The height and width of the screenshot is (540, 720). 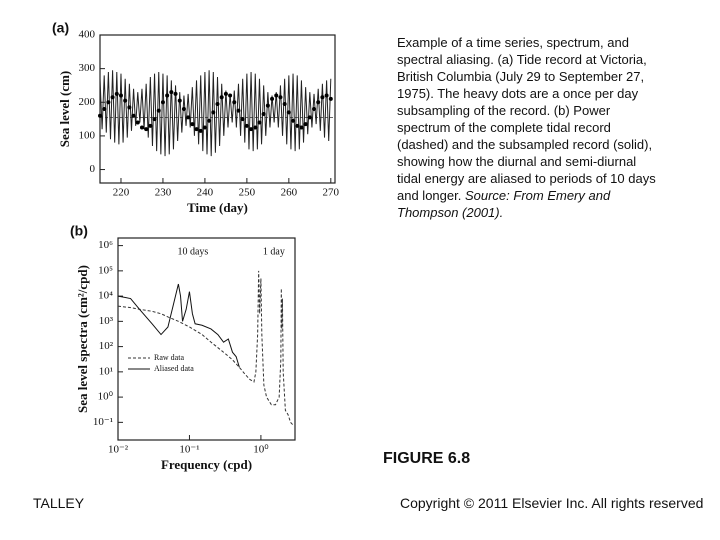 What do you see at coordinates (331, 193) in the screenshot?
I see `x-tick-label: 270` at bounding box center [331, 193].